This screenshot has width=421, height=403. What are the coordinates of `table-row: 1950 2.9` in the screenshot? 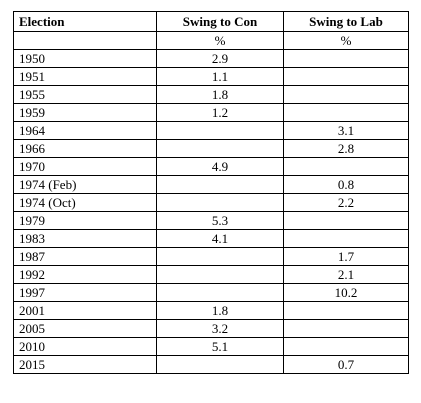 It's located at (211, 58).